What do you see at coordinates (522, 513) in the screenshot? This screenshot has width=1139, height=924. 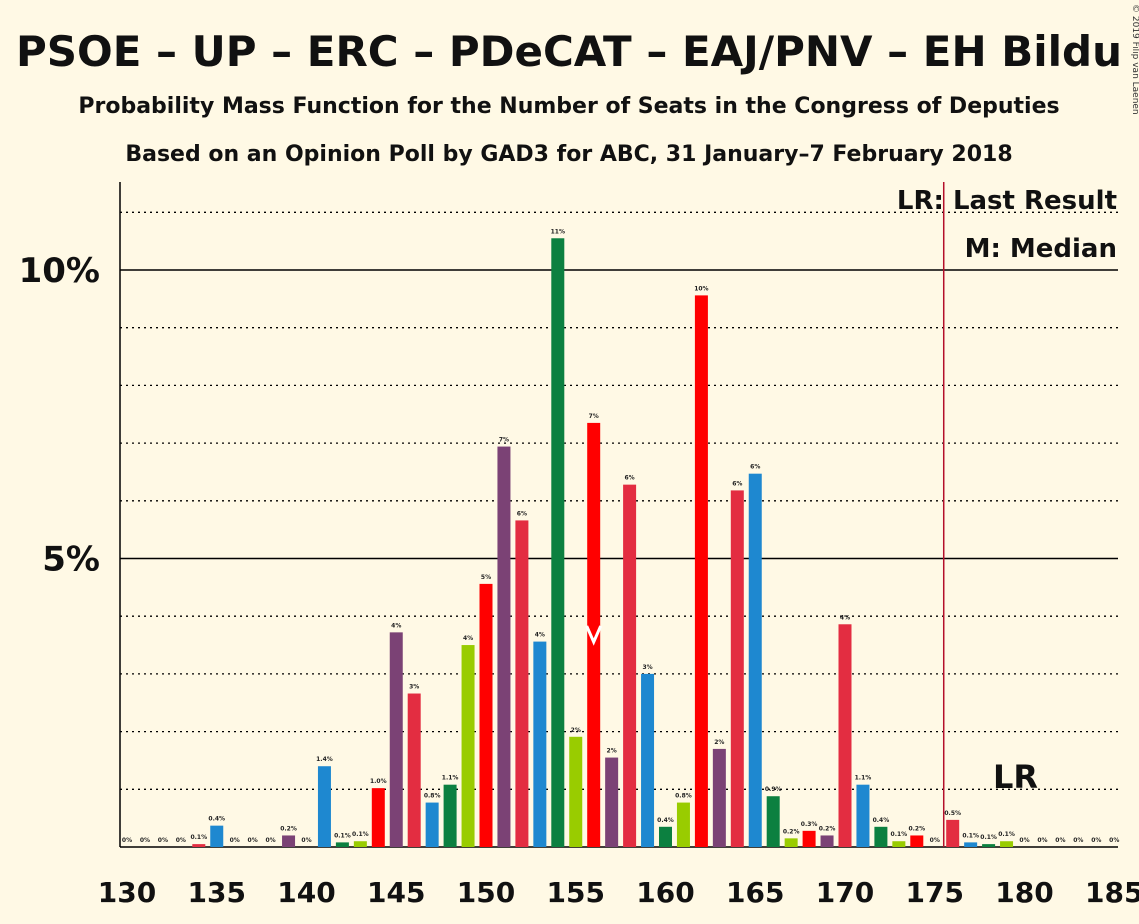 I see `bar-label-seat-152: 6%` at bounding box center [522, 513].